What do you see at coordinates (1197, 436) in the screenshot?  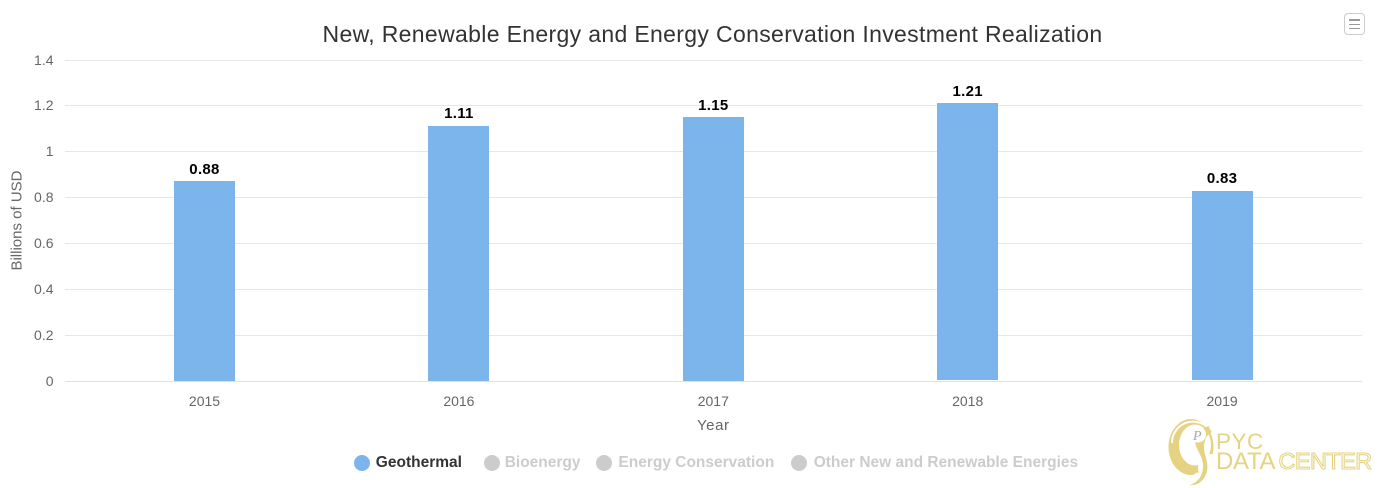 I see `svg-text: P` at bounding box center [1197, 436].